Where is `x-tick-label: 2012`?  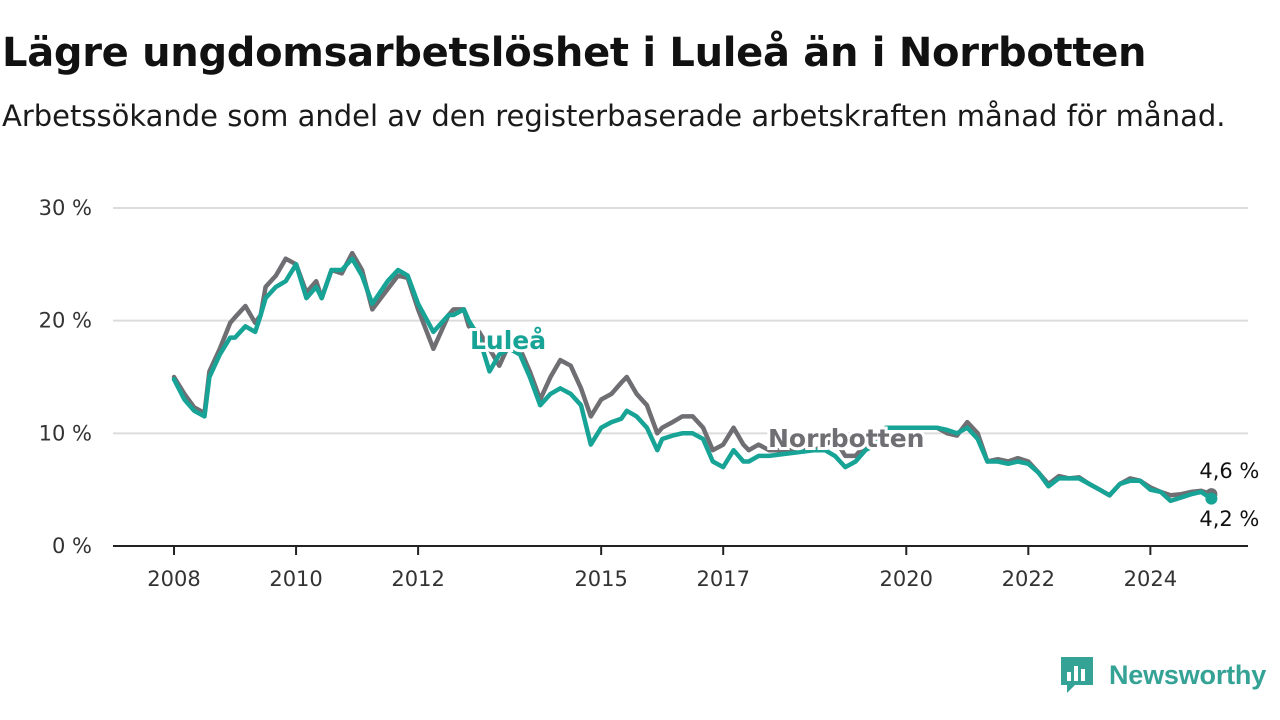 x-tick-label: 2012 is located at coordinates (417, 579).